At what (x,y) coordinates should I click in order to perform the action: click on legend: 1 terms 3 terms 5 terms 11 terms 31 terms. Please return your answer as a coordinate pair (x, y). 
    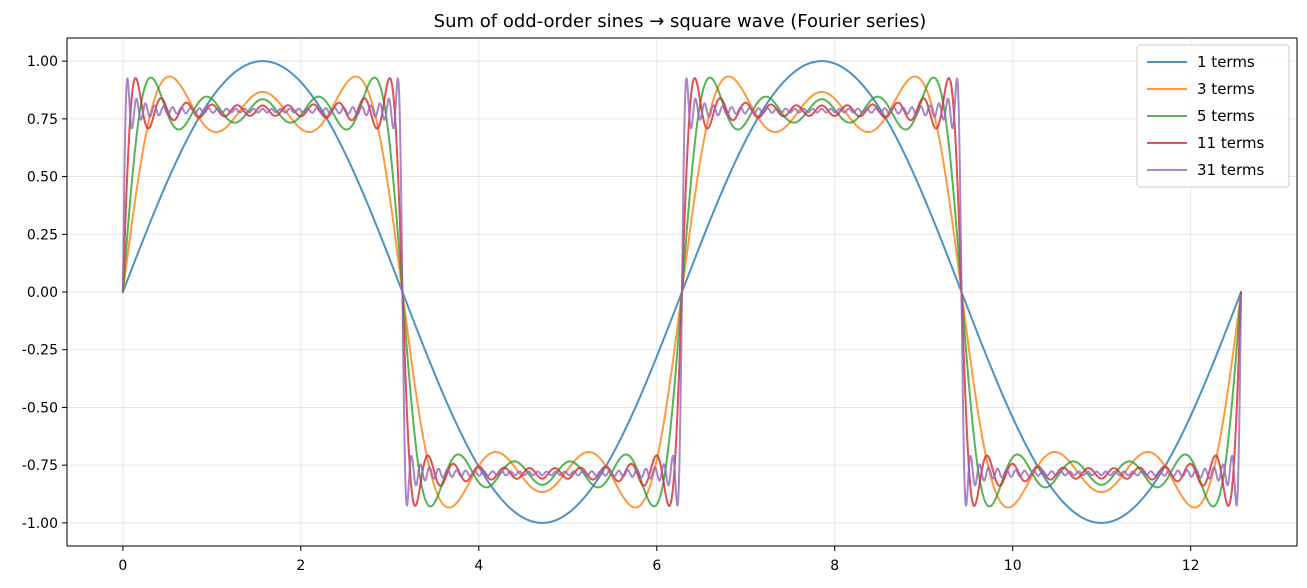
    Looking at the image, I should click on (1213, 116).